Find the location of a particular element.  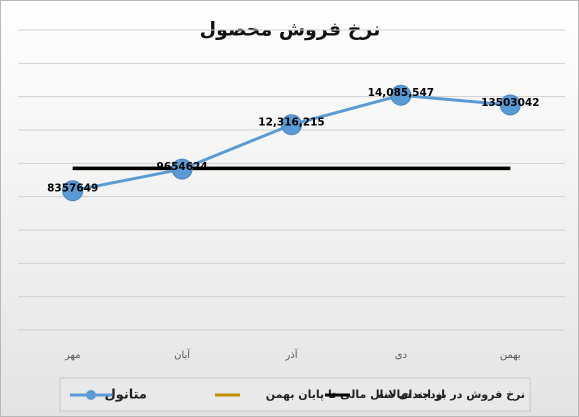

data-label: 9654624 is located at coordinates (182, 167).